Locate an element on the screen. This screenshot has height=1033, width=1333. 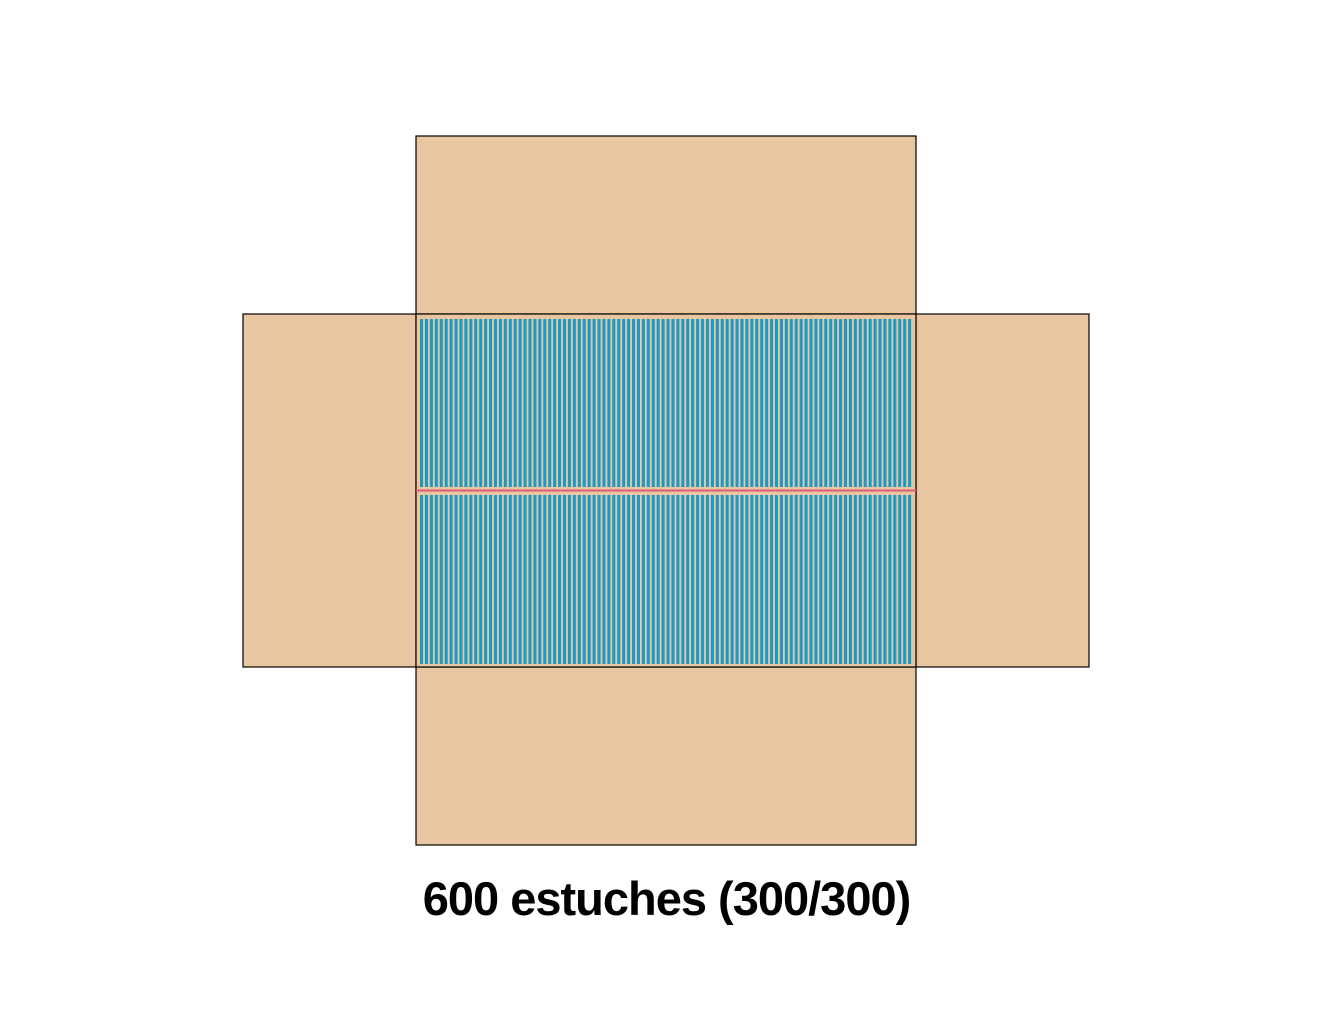
box-flap-bottom is located at coordinates (666, 756).